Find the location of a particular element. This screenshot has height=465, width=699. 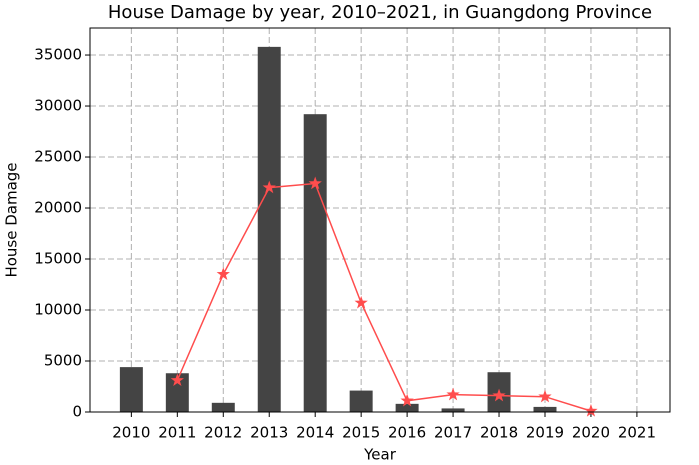

y-tick-label: 35000 is located at coordinates (58, 55).